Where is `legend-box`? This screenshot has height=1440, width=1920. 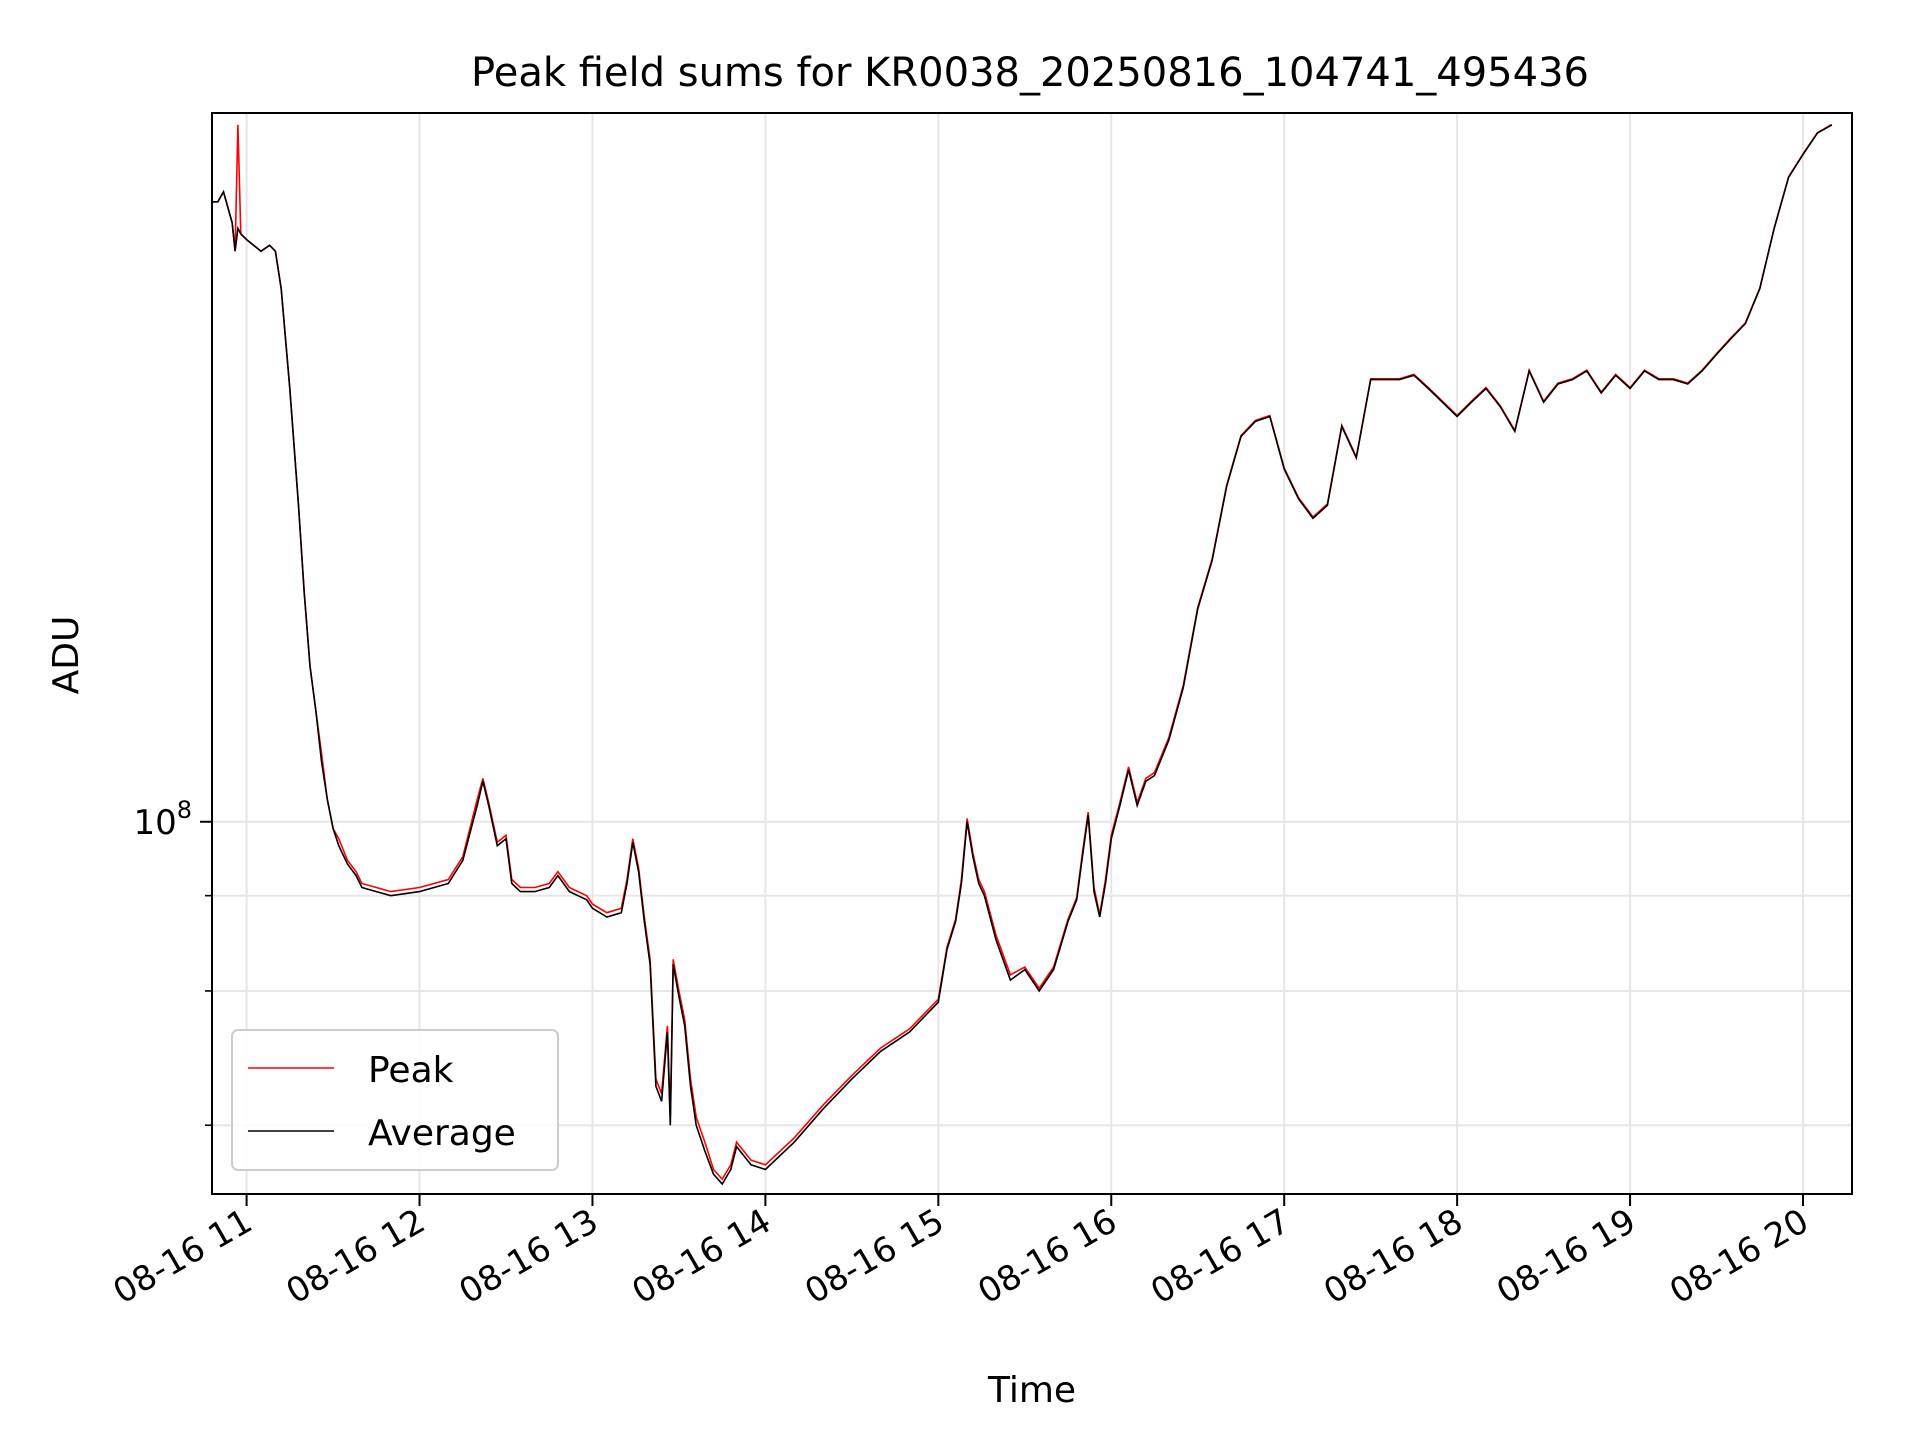 legend-box is located at coordinates (395, 1100).